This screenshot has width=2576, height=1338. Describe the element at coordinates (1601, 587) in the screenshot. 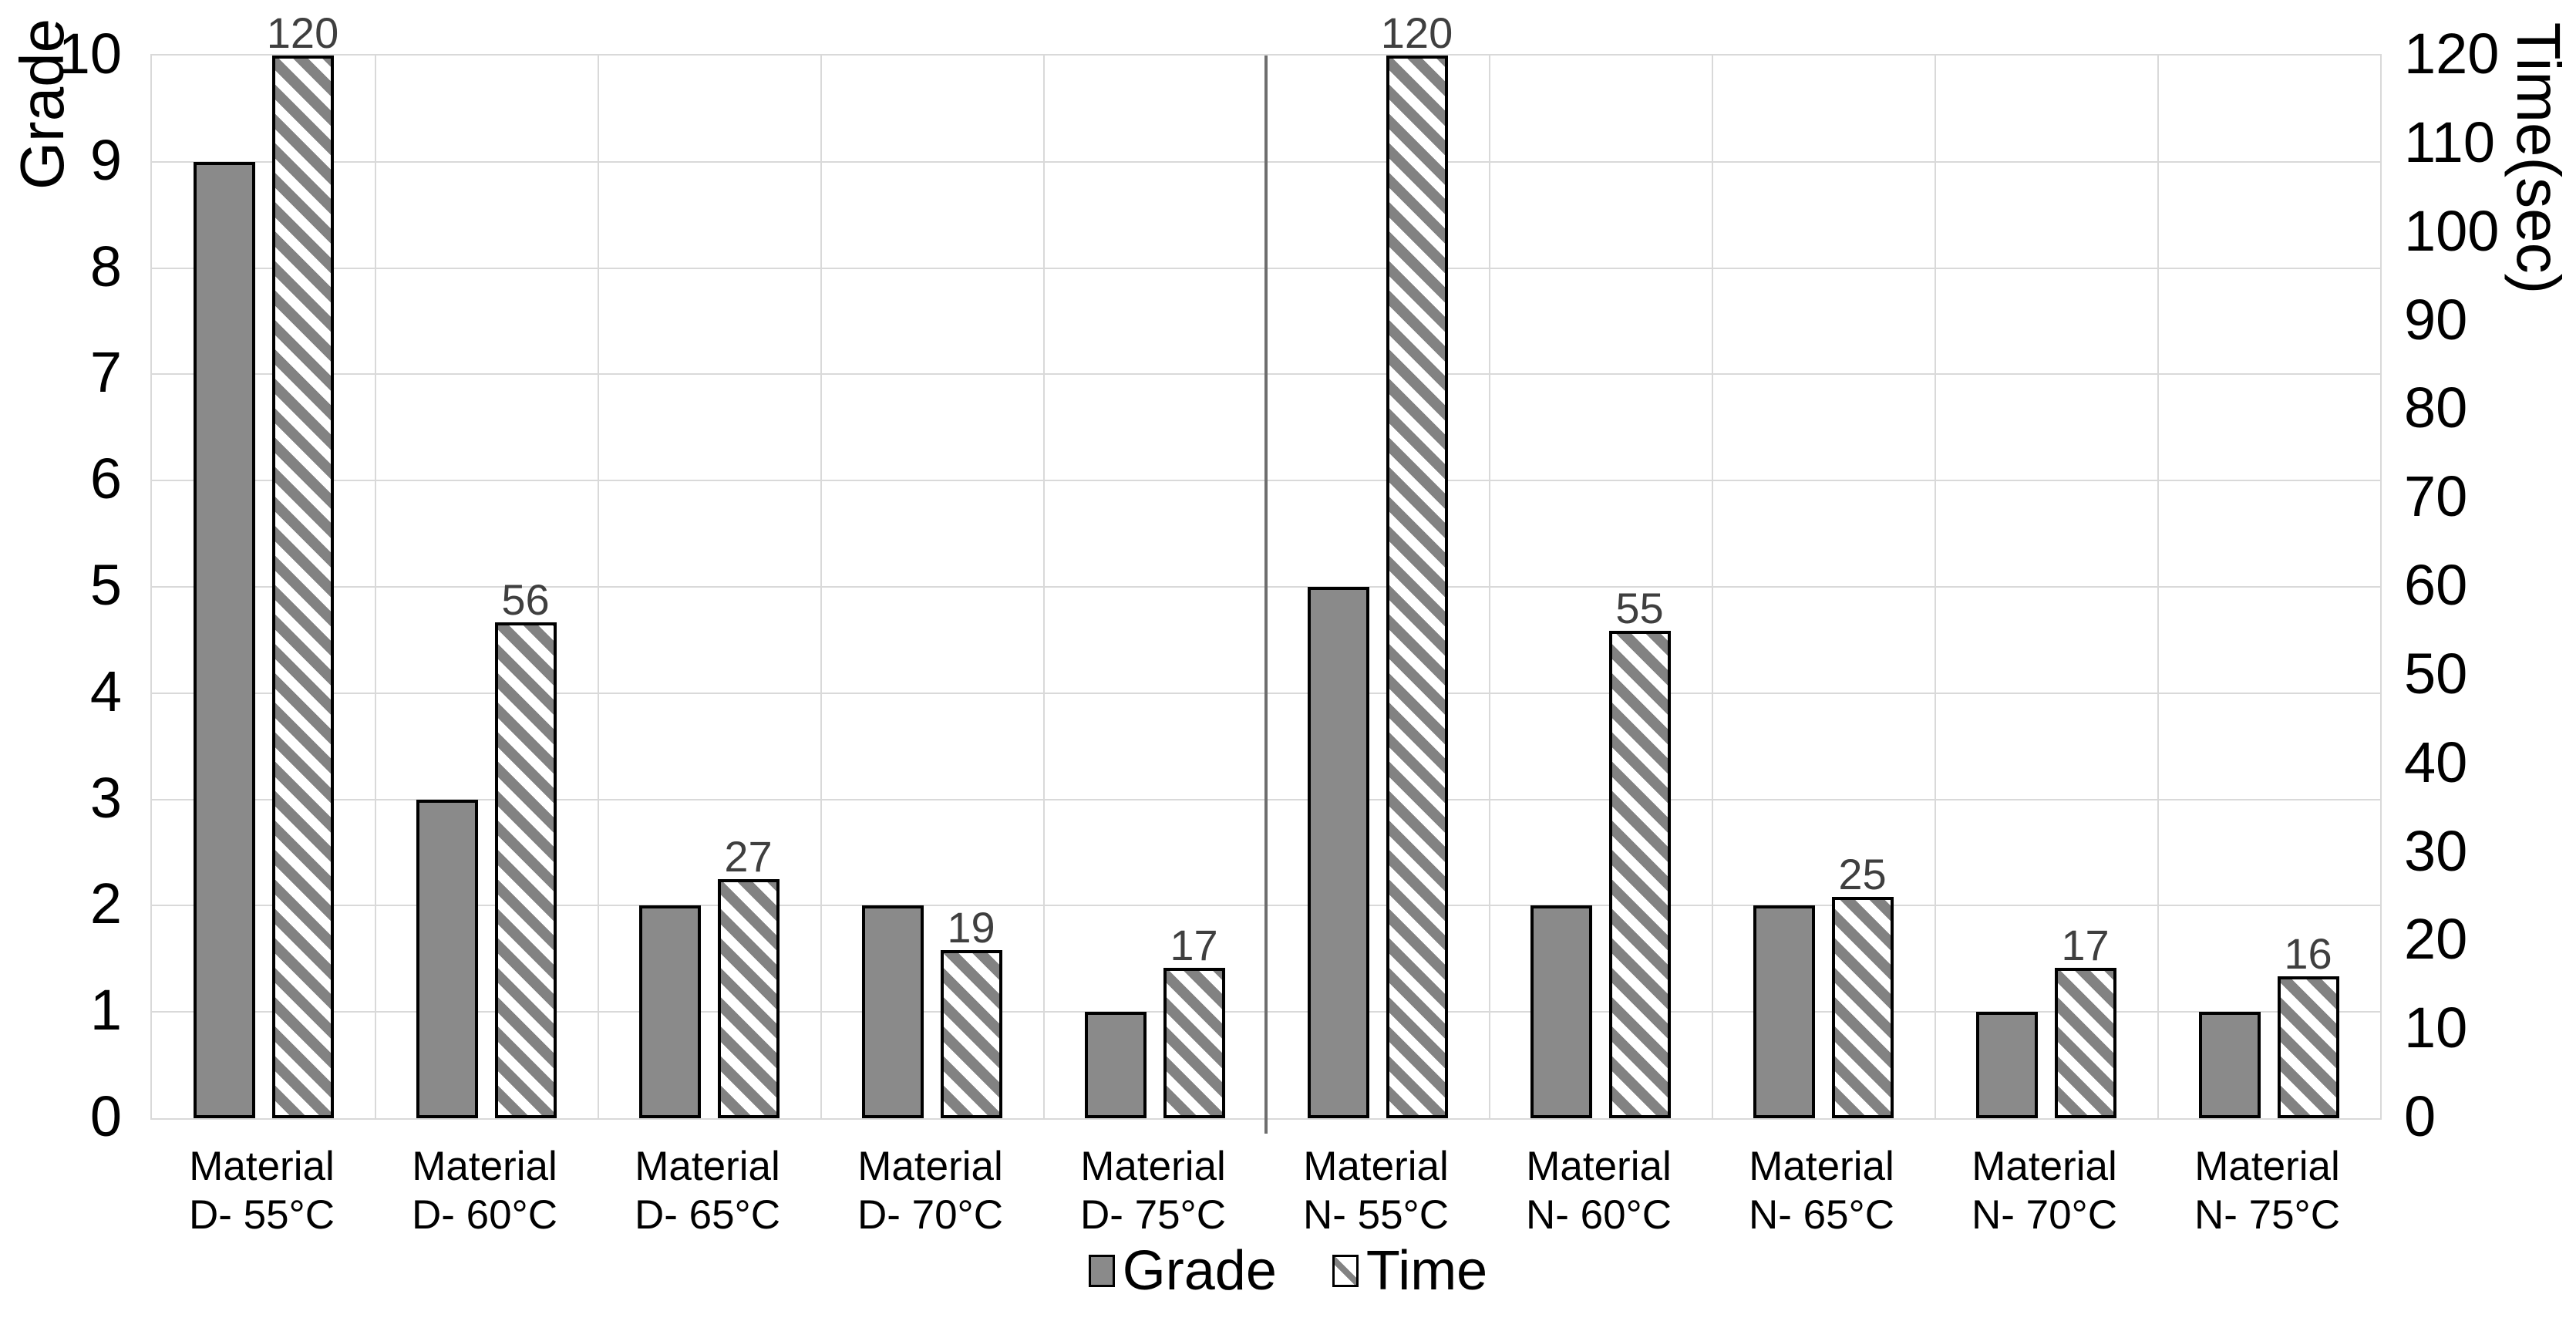

I see `bar-group: 55` at that location.